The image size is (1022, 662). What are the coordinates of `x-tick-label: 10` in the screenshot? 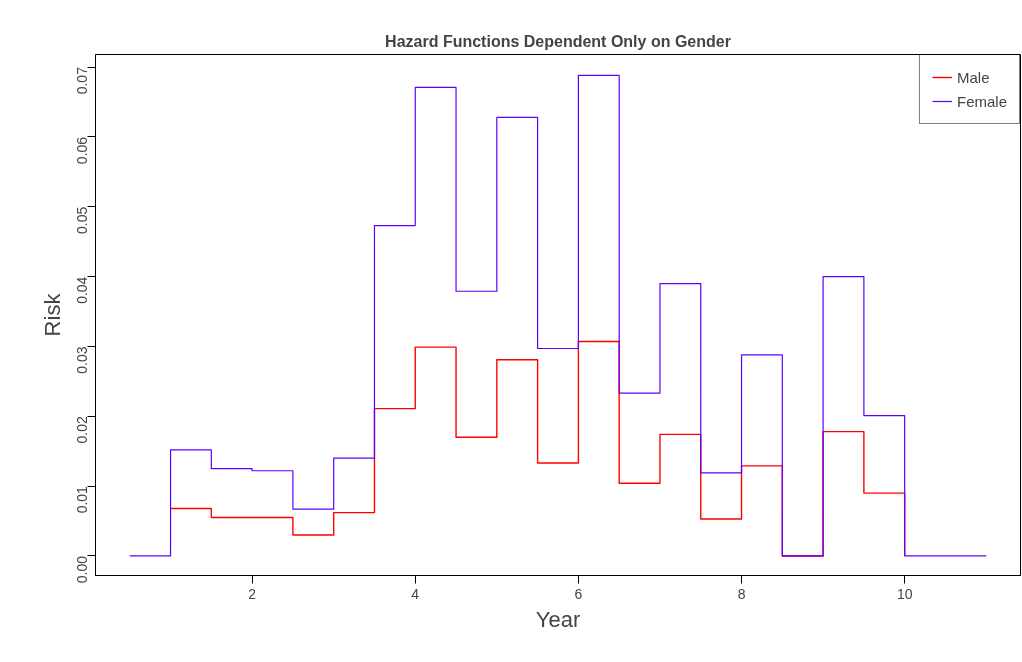 It's located at (904, 593).